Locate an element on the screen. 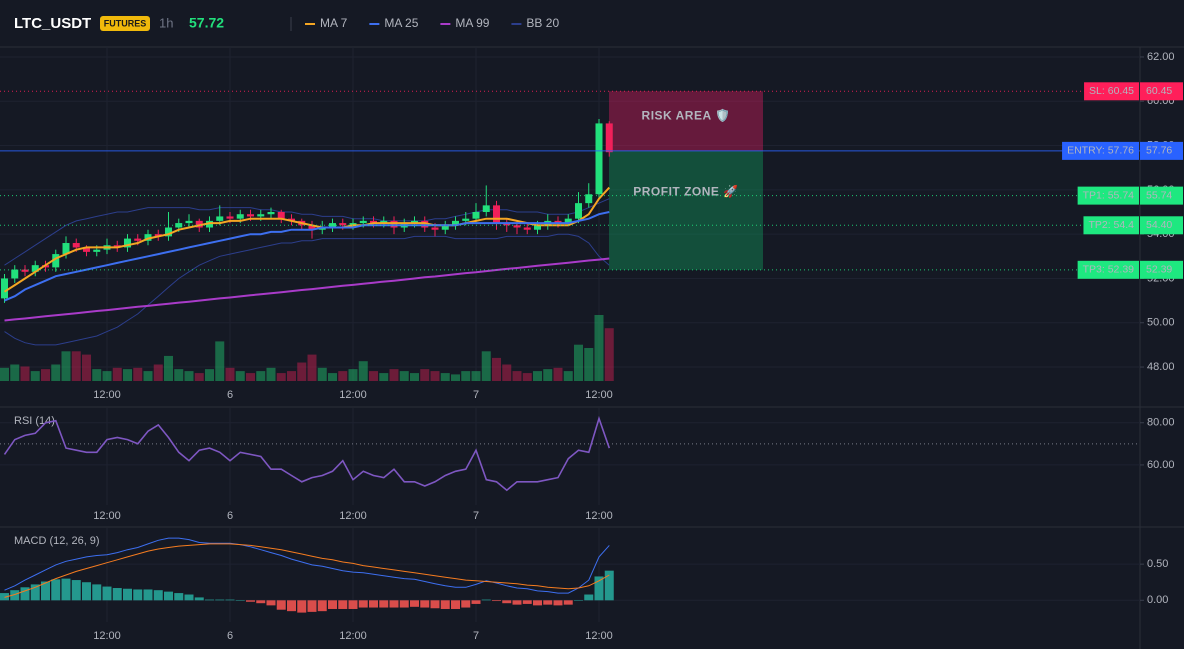  legend-label: BB 20 is located at coordinates (542, 23).